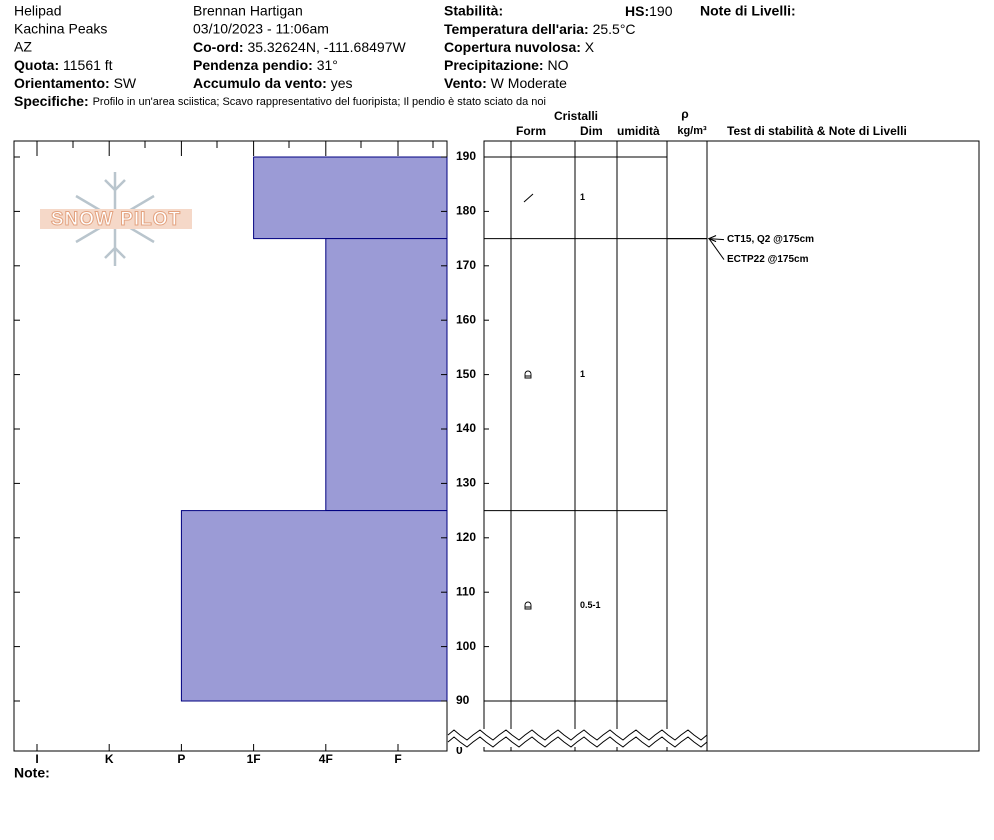 This screenshot has width=994, height=840. I want to click on precip: Precipitazione: NO, so click(506, 65).